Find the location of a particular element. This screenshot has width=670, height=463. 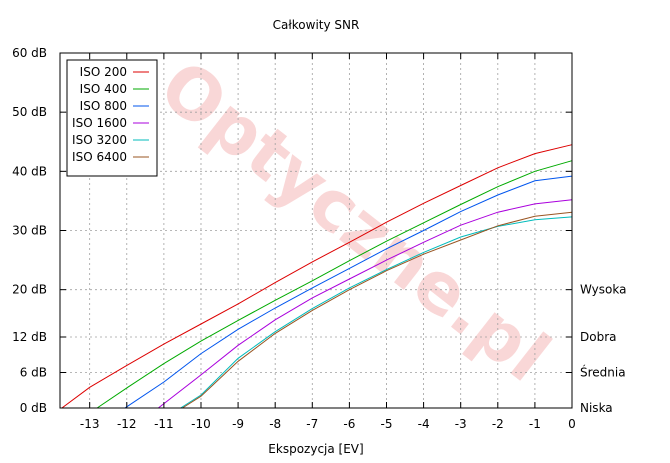

chart-title: Całkowity SNR is located at coordinates (316, 25).